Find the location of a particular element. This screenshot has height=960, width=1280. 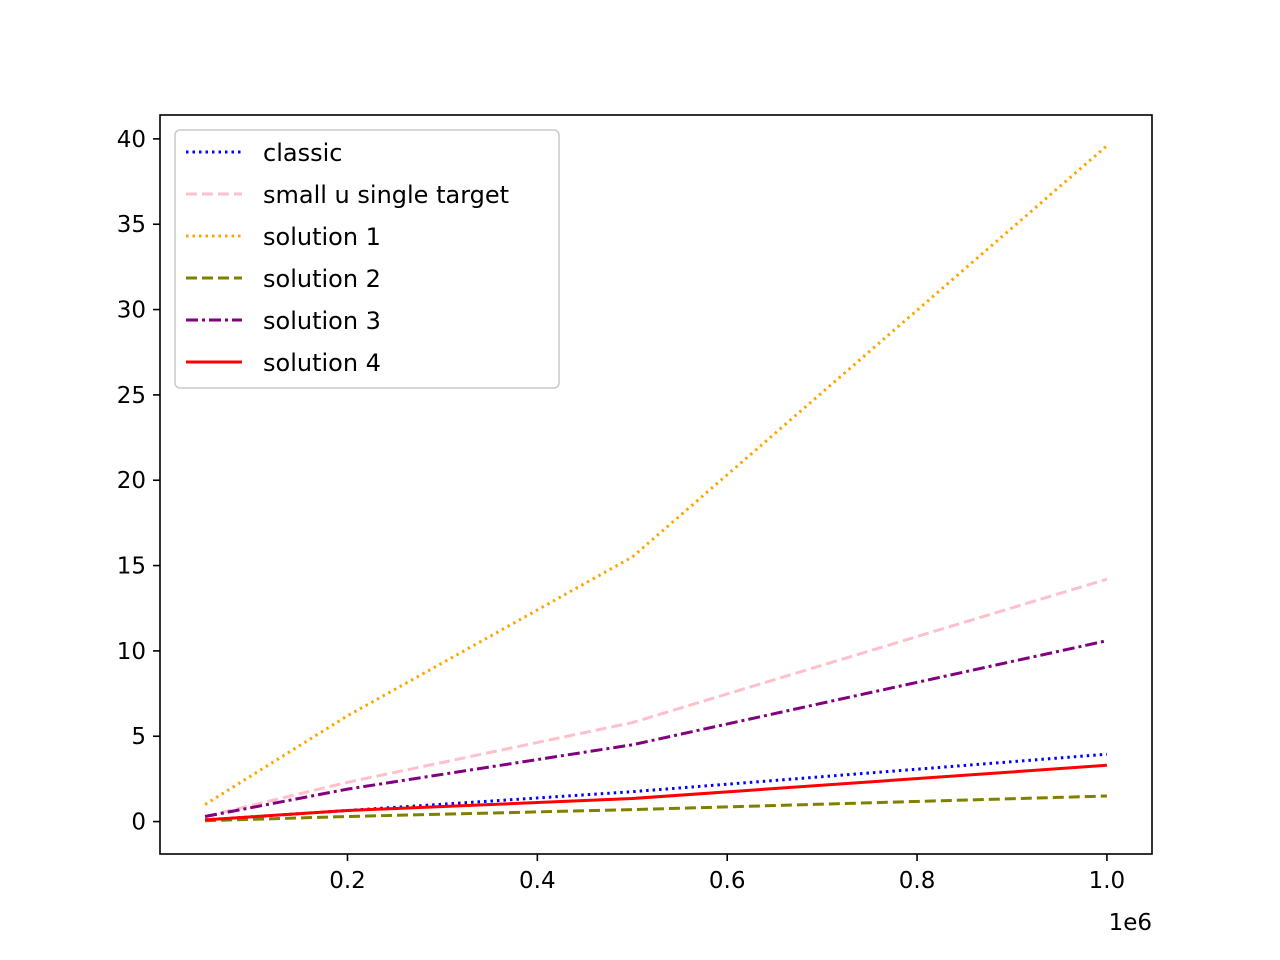

x-tick-label: 1.0 is located at coordinates (1107, 881).